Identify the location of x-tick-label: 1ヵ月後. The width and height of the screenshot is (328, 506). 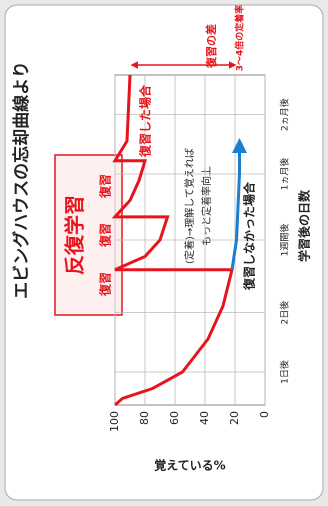
(285, 174).